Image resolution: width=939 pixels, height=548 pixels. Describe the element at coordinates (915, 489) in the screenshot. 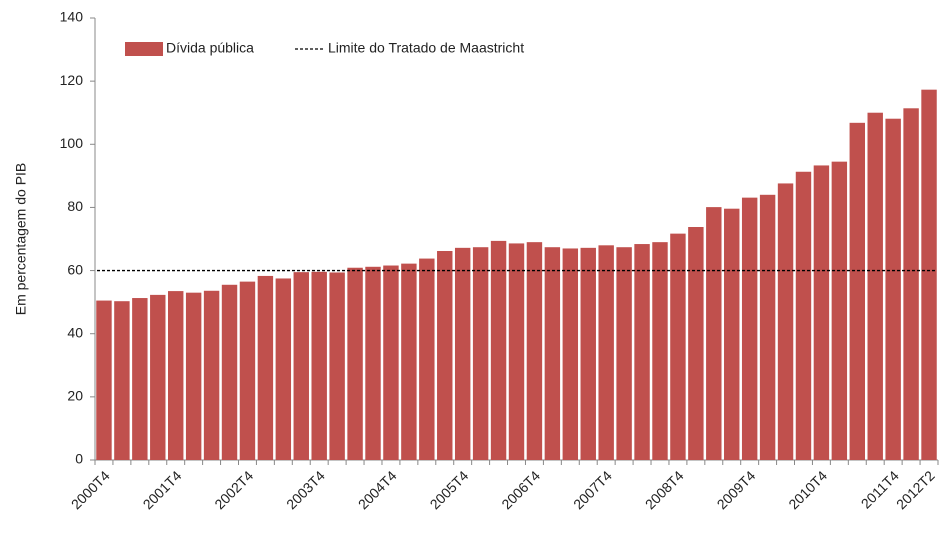

I see `x-tick-label: 2012T2` at that location.